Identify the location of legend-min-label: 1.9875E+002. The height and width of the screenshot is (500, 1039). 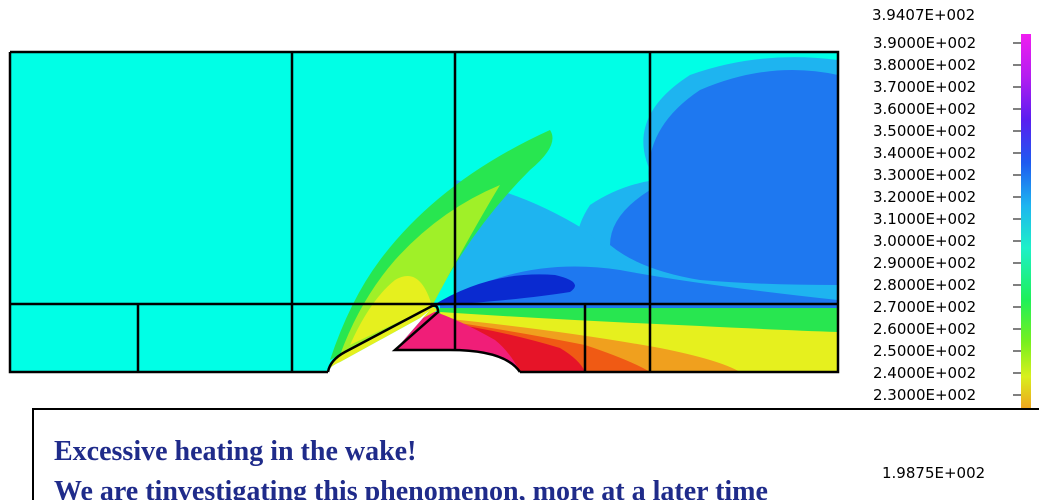
(934, 473).